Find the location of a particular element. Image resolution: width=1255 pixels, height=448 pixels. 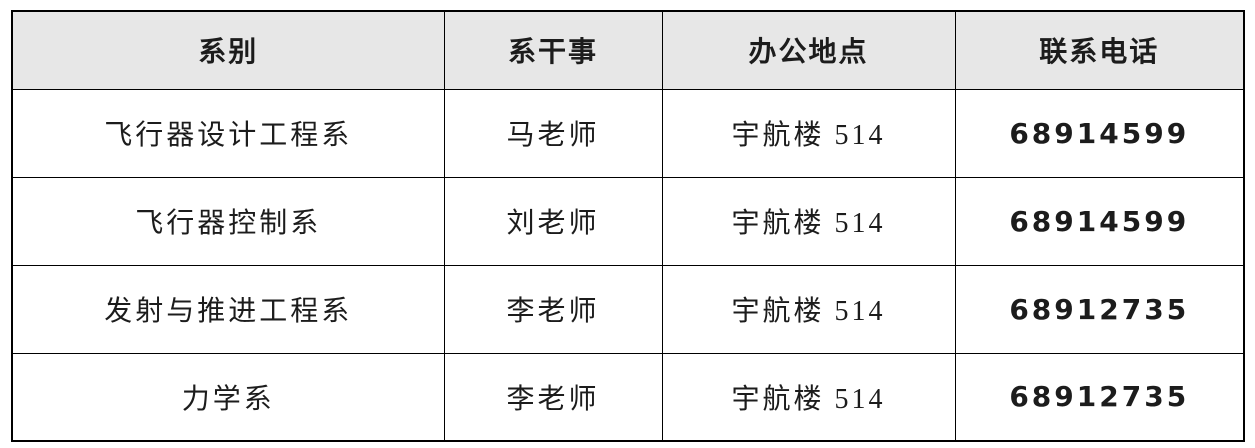

department-cell: 力学系 is located at coordinates (228, 397).